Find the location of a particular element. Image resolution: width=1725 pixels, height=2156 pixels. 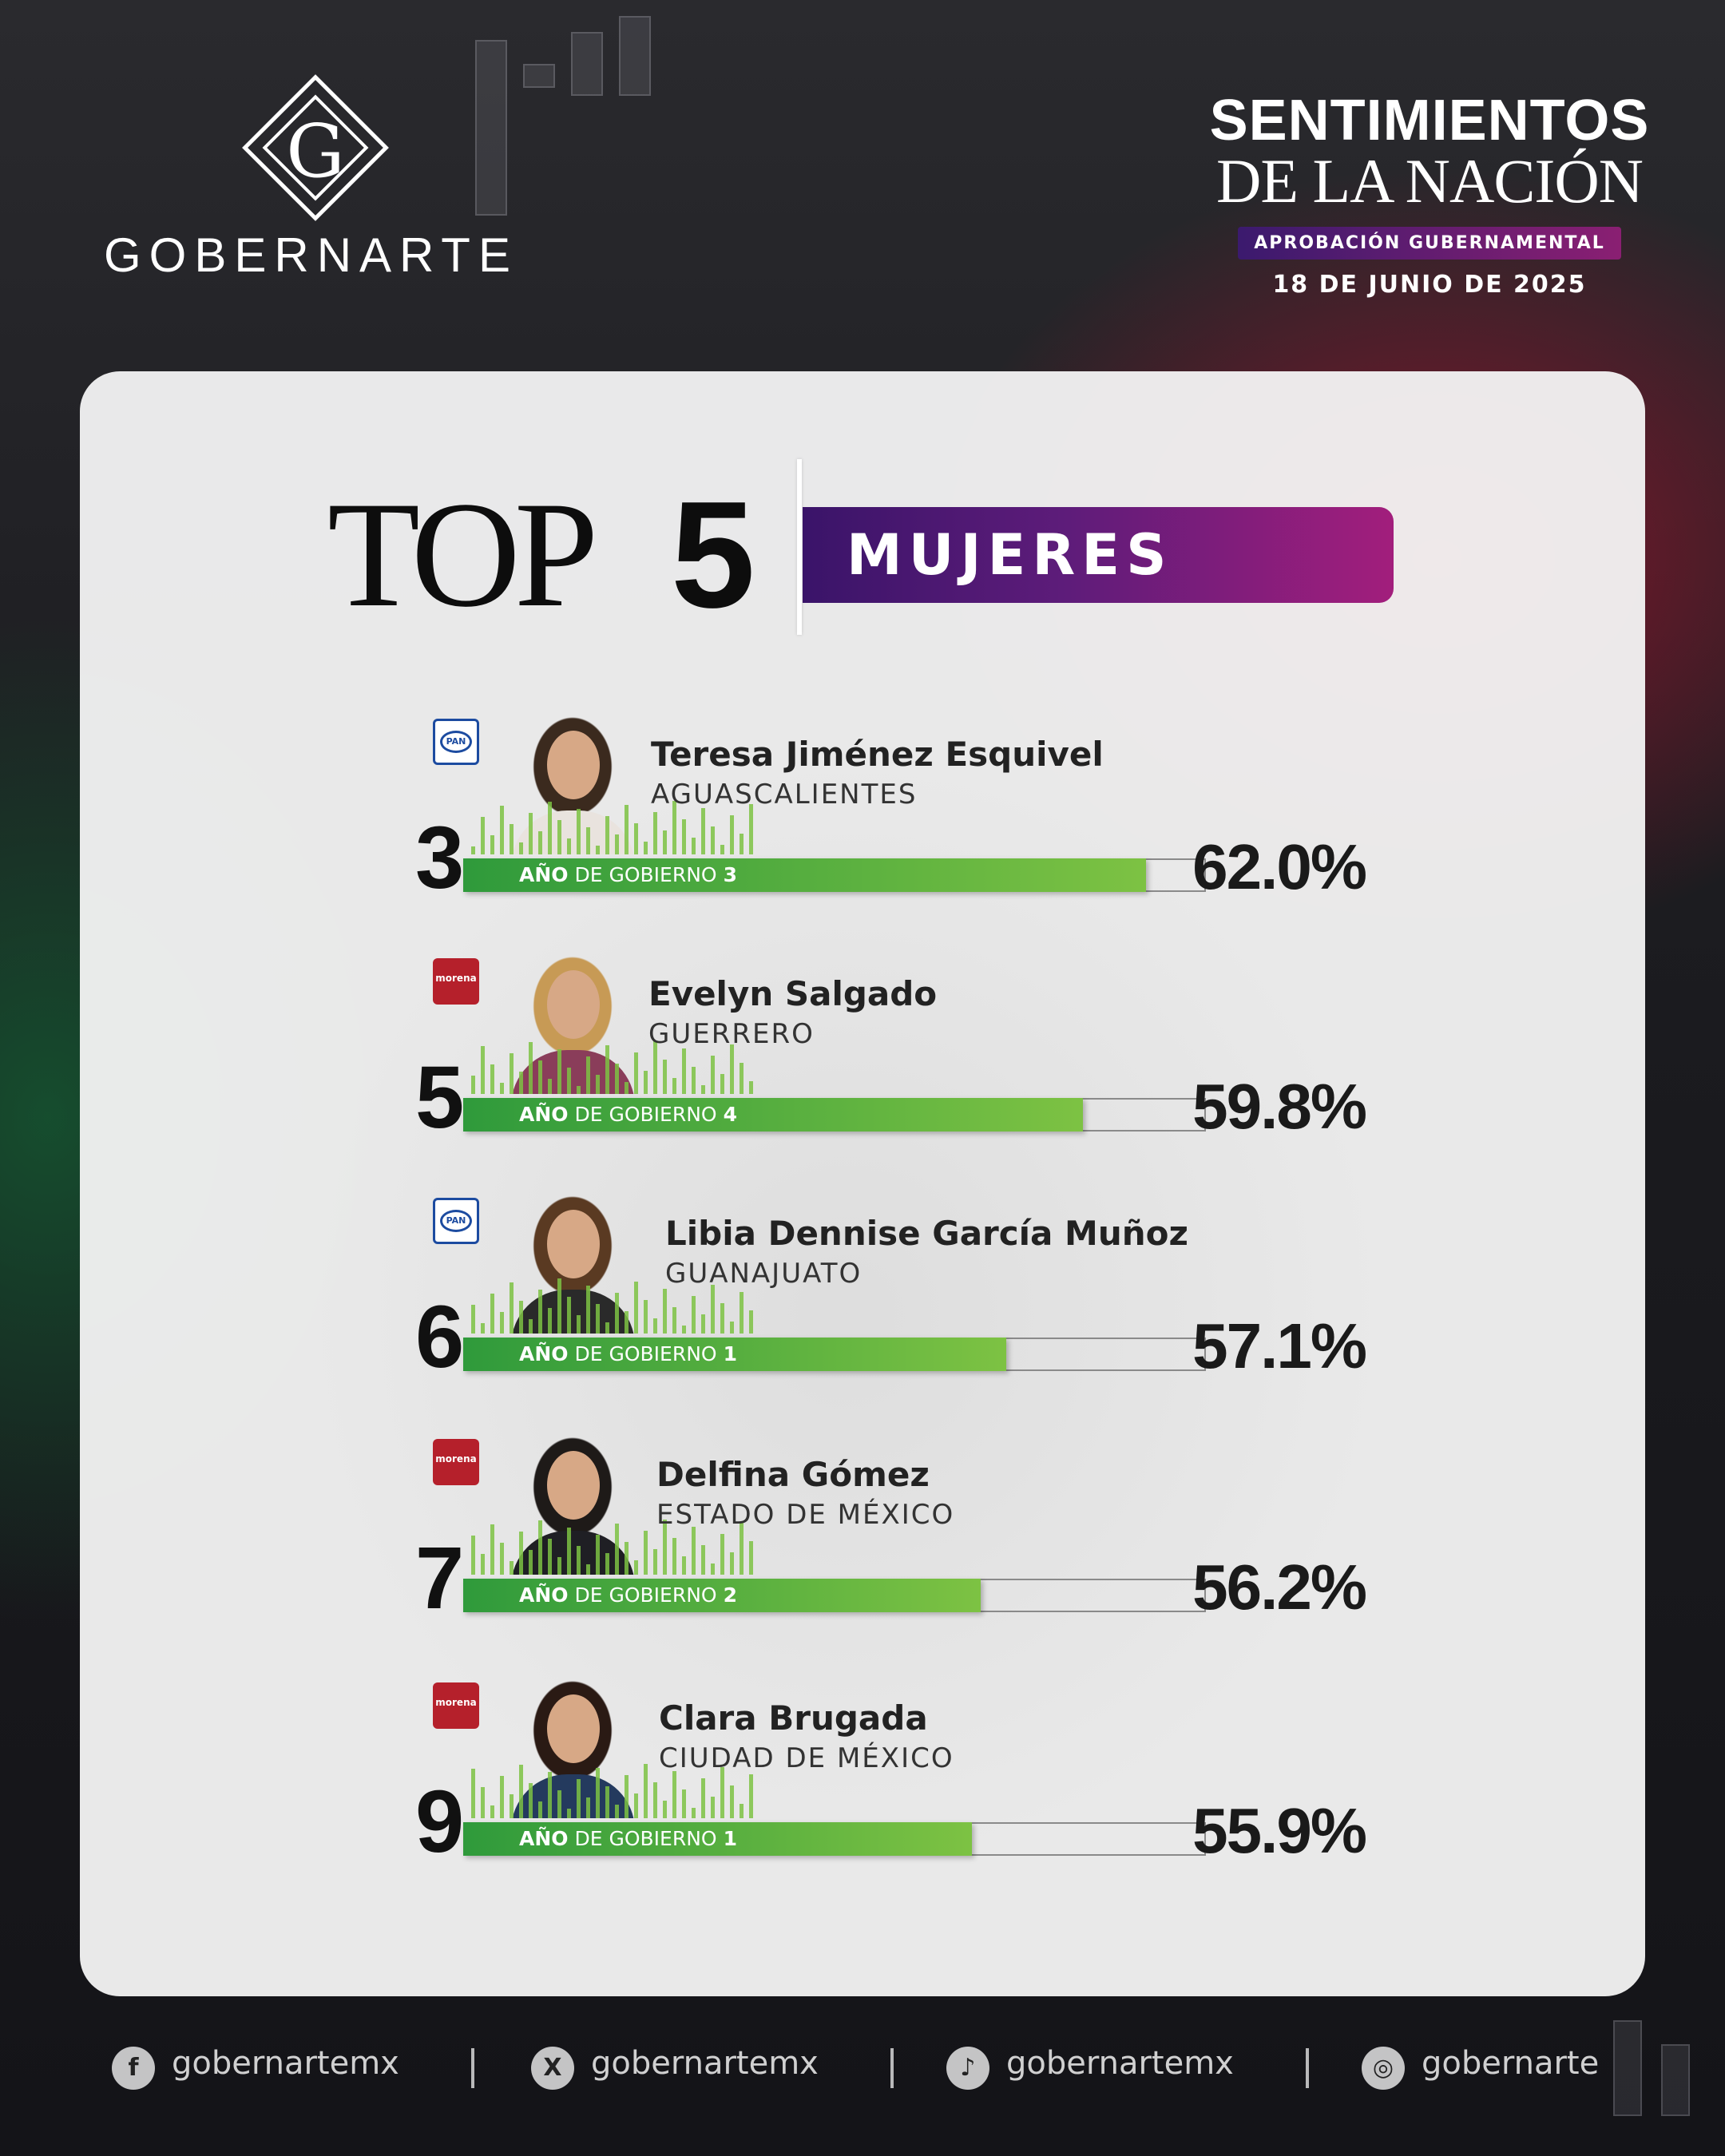

tiktok-icon: ♪ is located at coordinates (968, 2068).